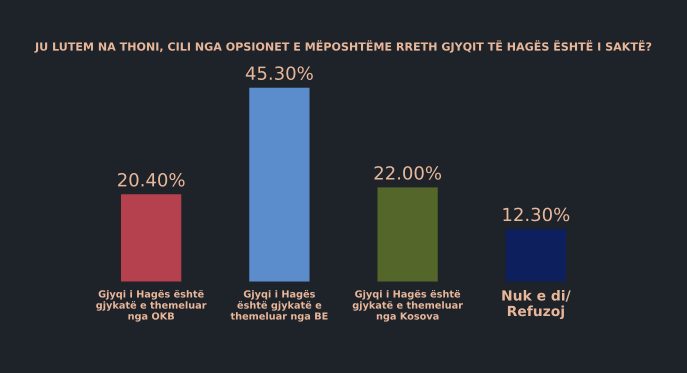 The image size is (687, 373). I want to click on chart-title: JU LUTEM NA THONI, CILI NGA OPSIONET E MËPOSHTËME RRETH GJYQIT TË HAGËS ËSHTË I SAKTË?, so click(343, 46).